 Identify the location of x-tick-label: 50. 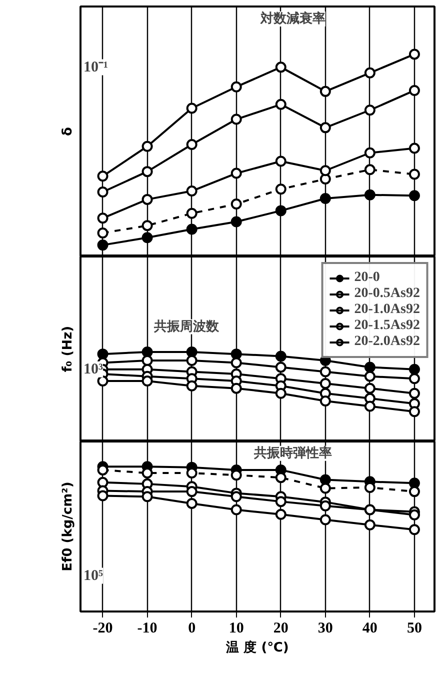
(414, 628).